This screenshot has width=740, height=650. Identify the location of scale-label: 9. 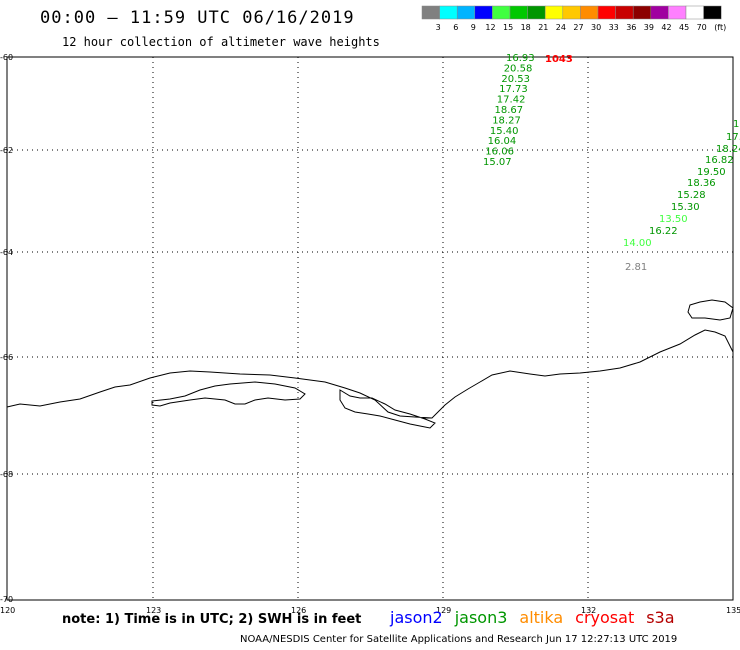
(473, 27).